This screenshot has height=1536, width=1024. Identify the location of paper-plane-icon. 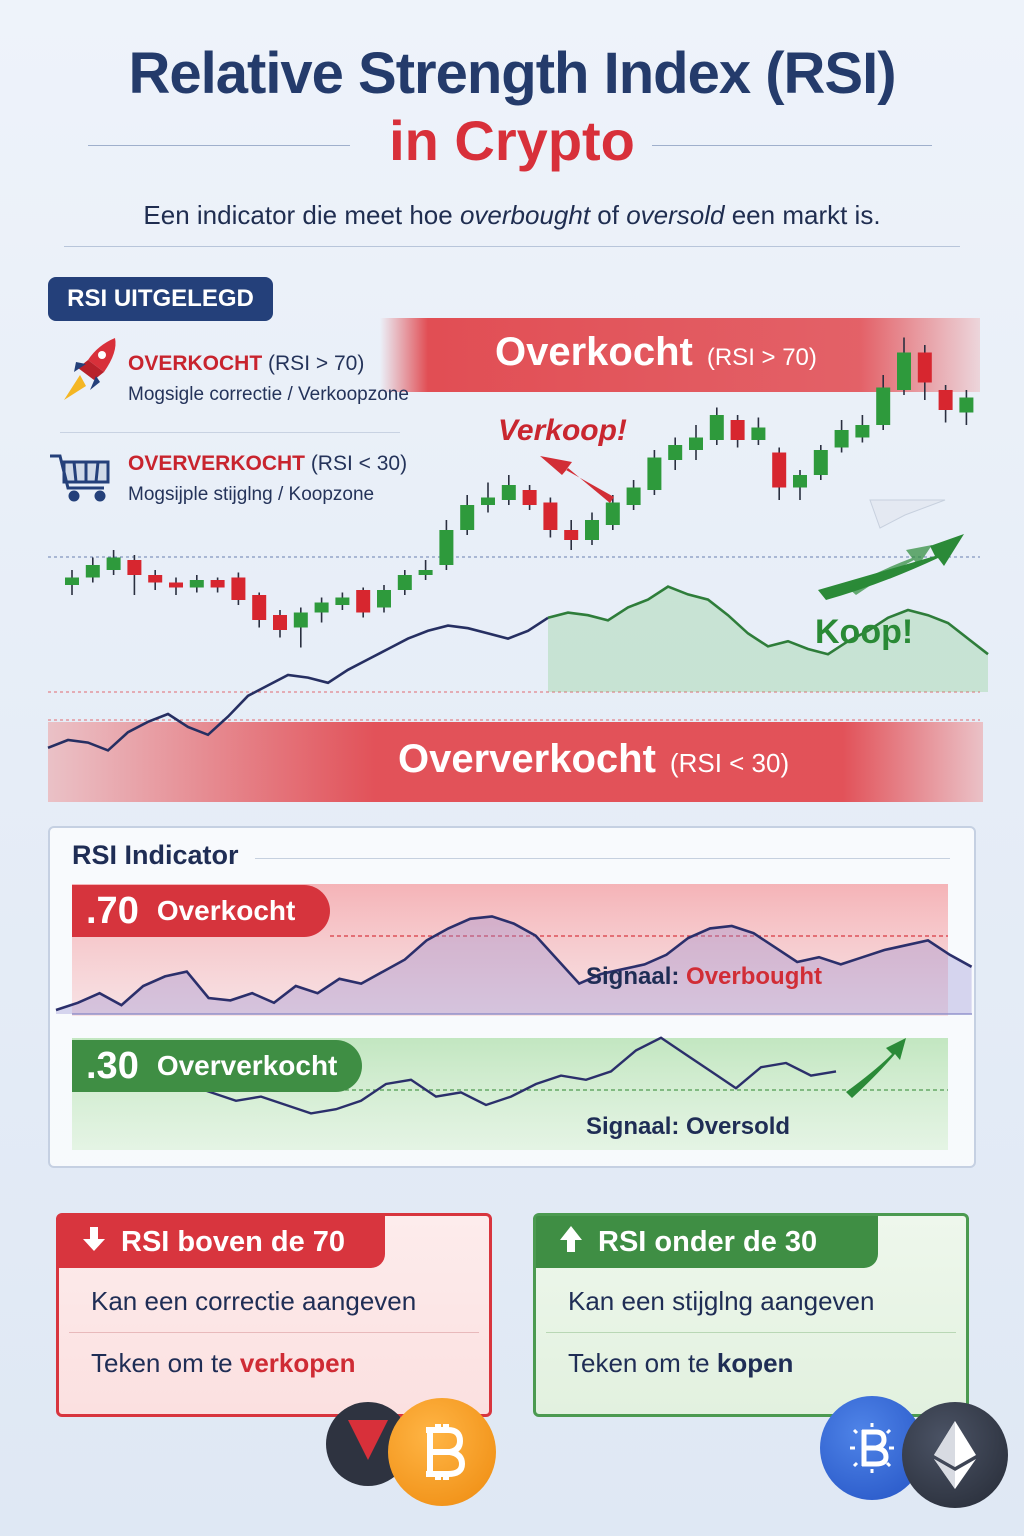
(907, 514).